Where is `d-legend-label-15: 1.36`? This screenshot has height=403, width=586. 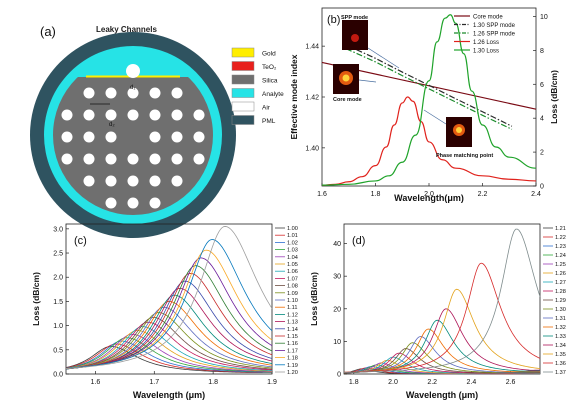
d-legend-label-15: 1.36 is located at coordinates (560, 364).